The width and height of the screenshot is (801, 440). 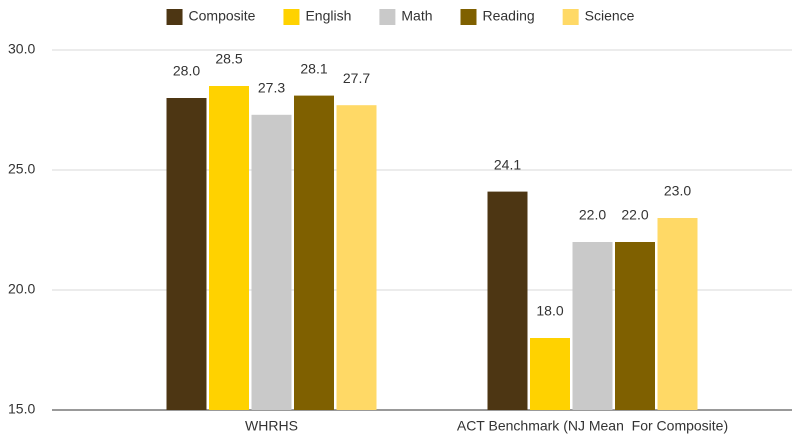 What do you see at coordinates (222, 16) in the screenshot?
I see `legend-label: Composite` at bounding box center [222, 16].